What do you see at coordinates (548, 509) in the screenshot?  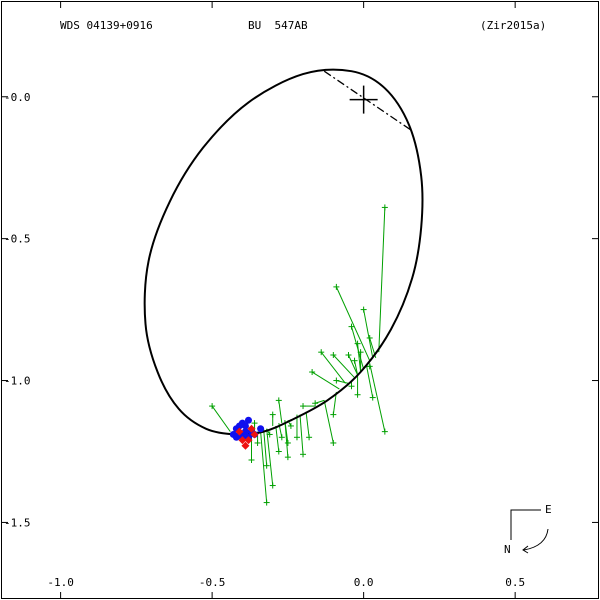 I see `compass-east-label: E` at bounding box center [548, 509].